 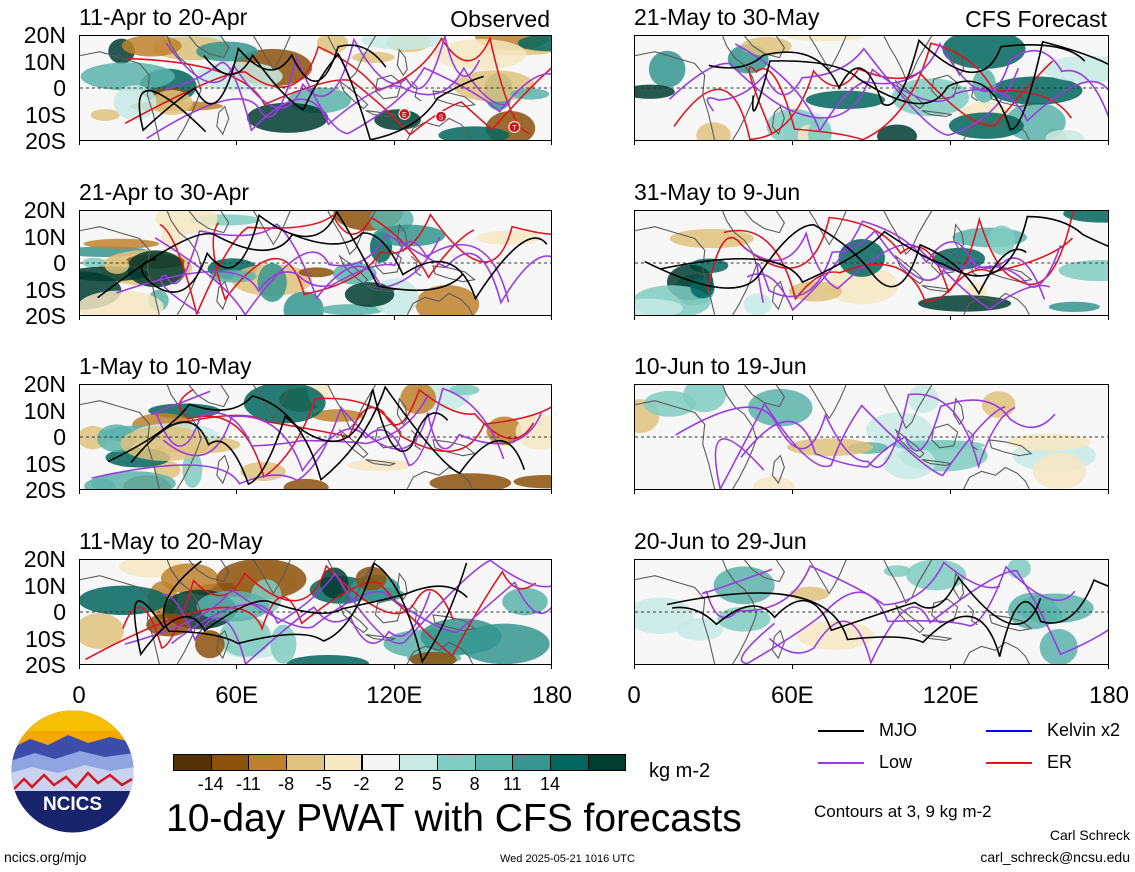 I want to click on panel-title: 21-May to 30-May, so click(x=727, y=17).